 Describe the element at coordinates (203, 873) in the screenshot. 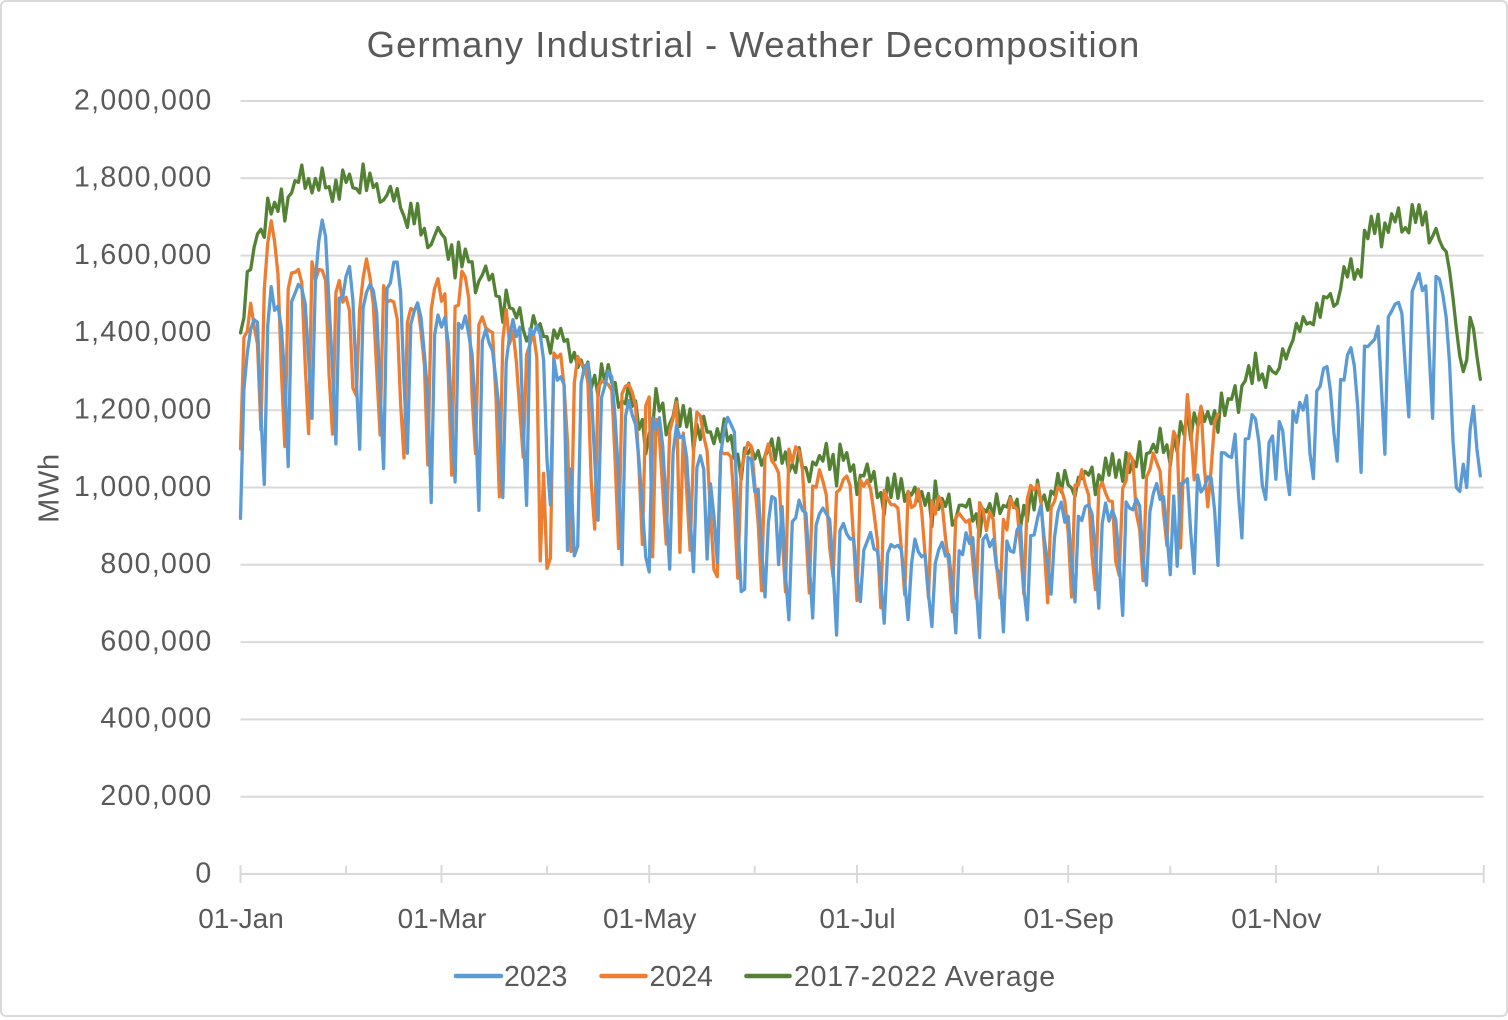

I see `svg-text: 0` at that location.